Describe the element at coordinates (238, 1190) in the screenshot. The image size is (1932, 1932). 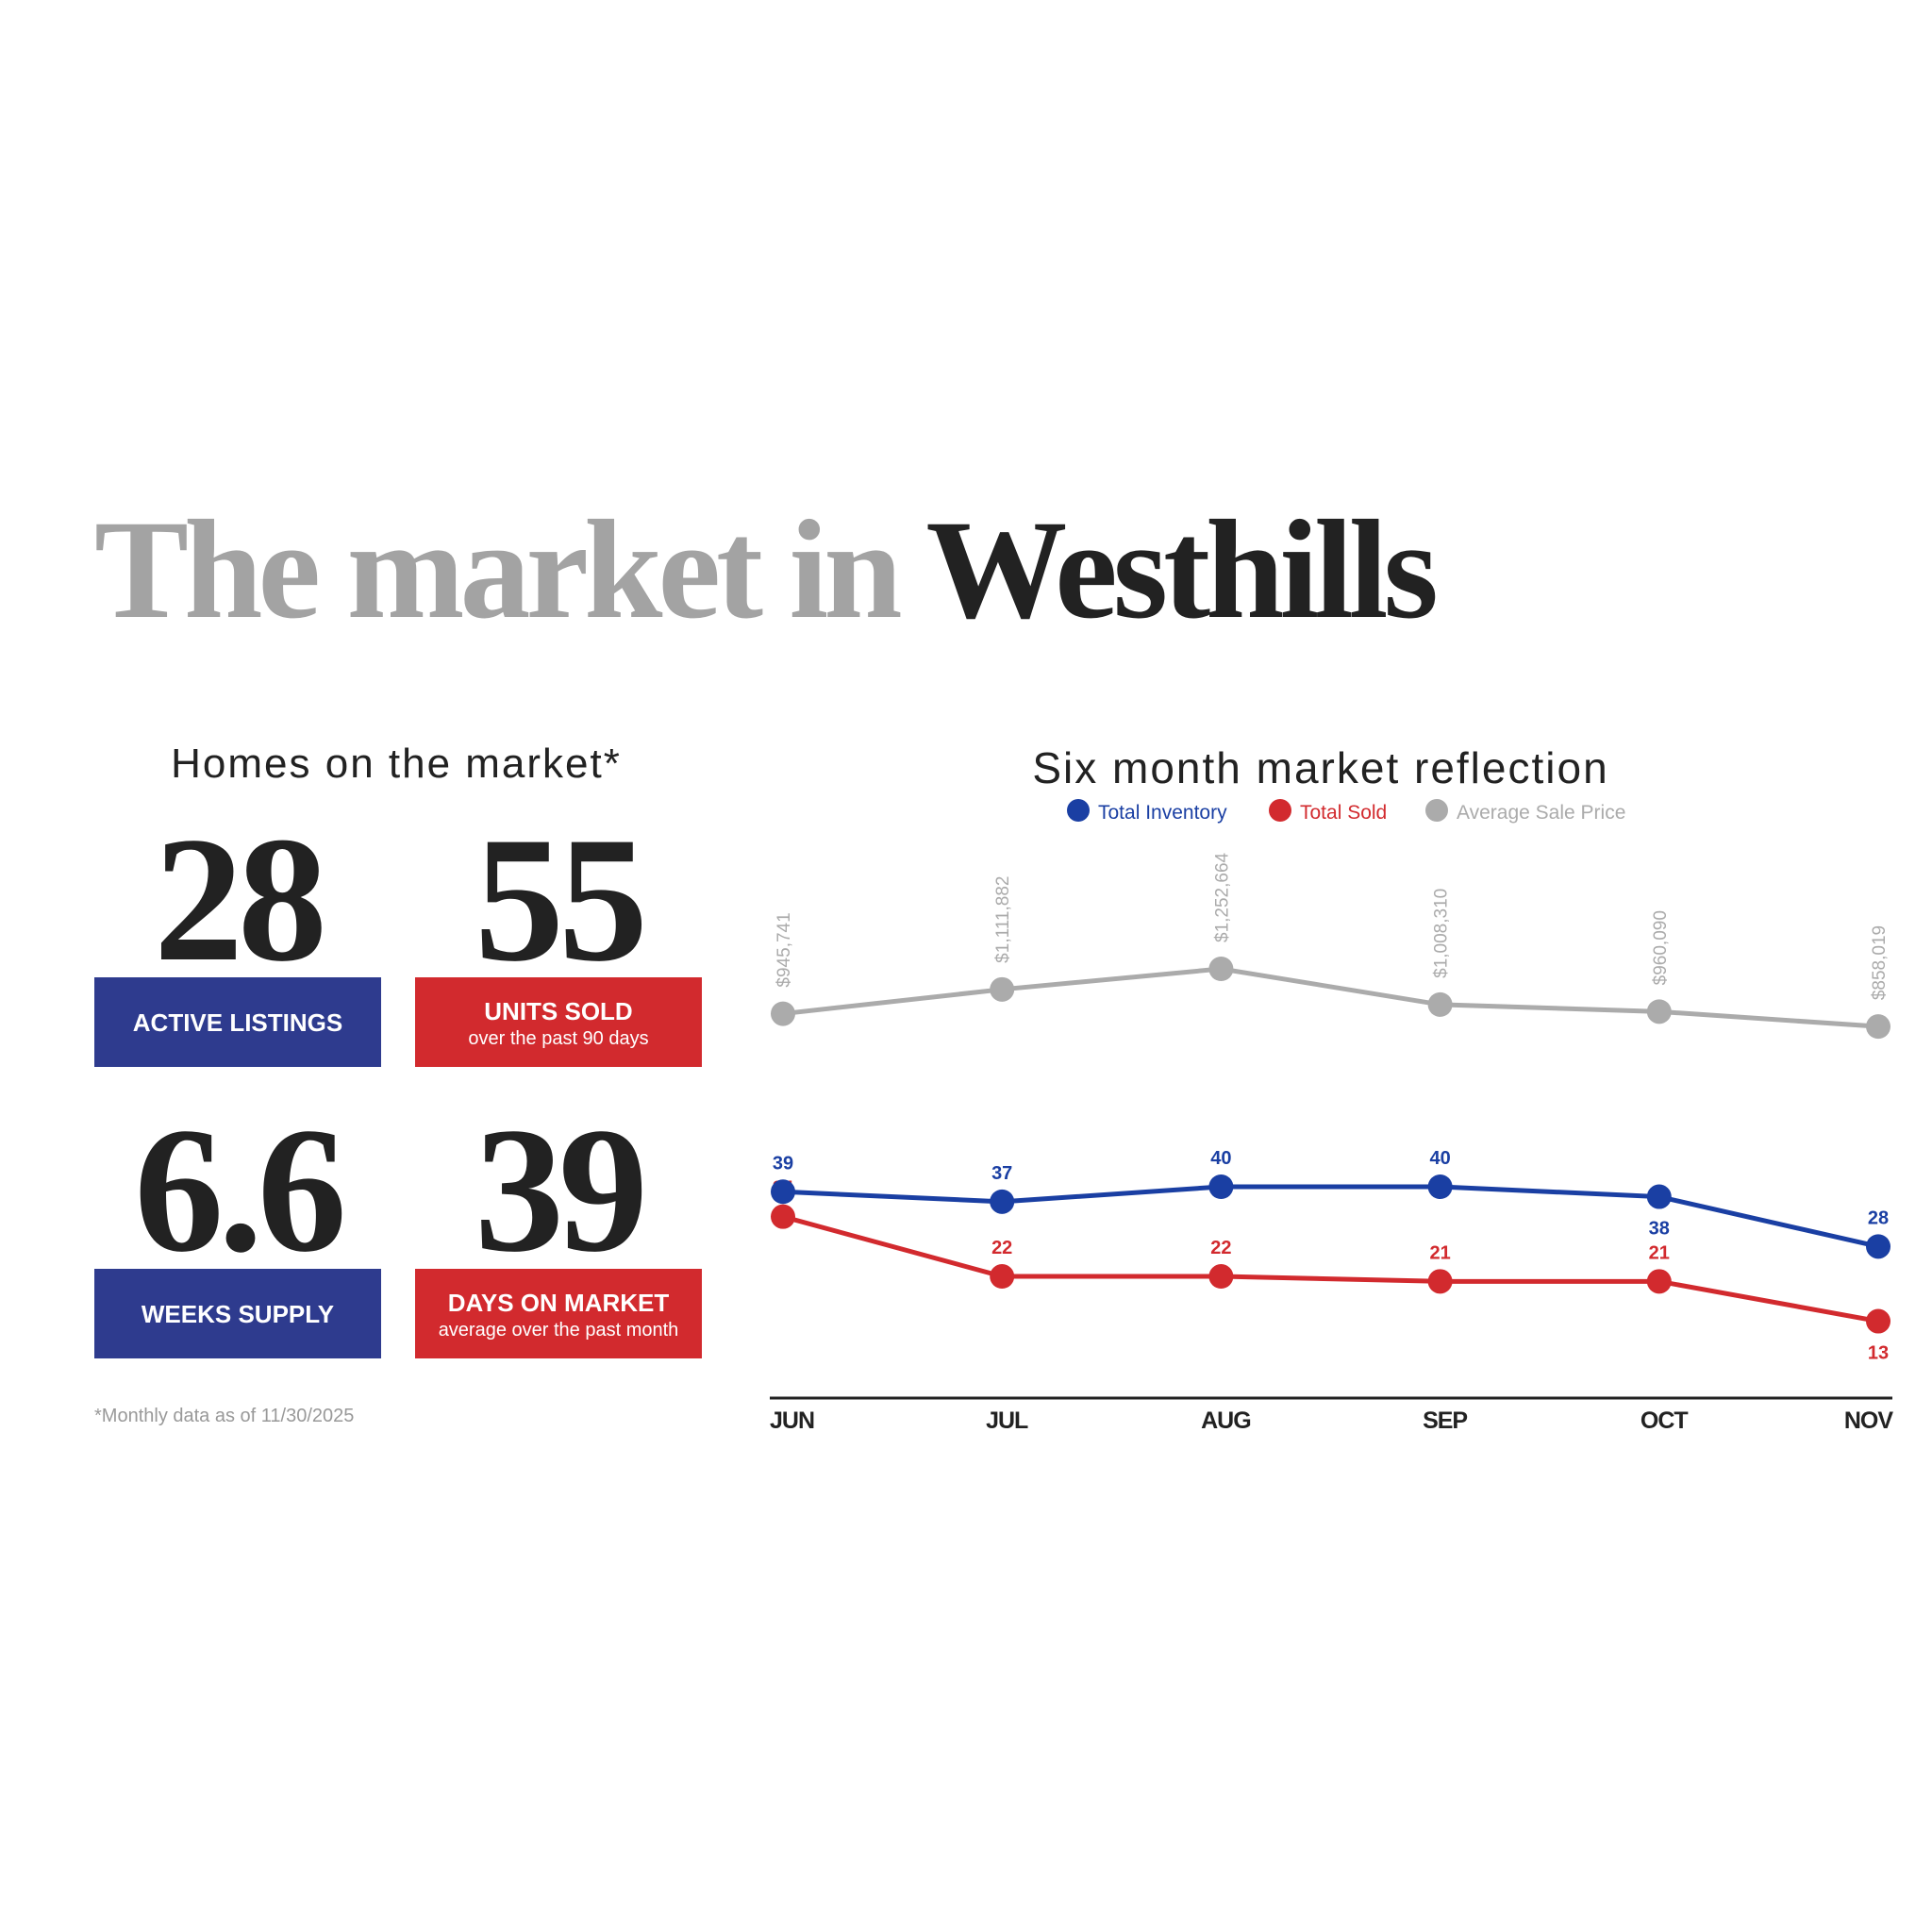
I see `stat-value: 6.6` at that location.